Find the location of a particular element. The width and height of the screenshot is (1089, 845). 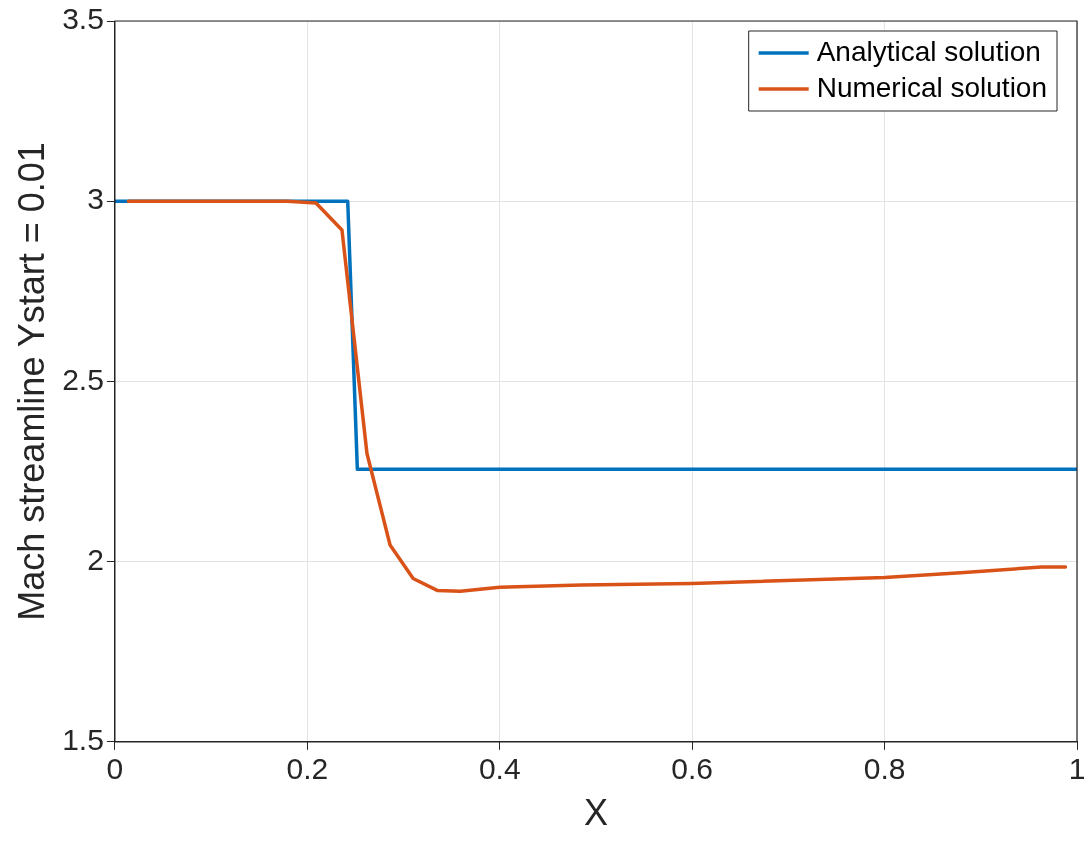

y-axis-title: Mach streamline Ystart = 0.01 is located at coordinates (31, 381).